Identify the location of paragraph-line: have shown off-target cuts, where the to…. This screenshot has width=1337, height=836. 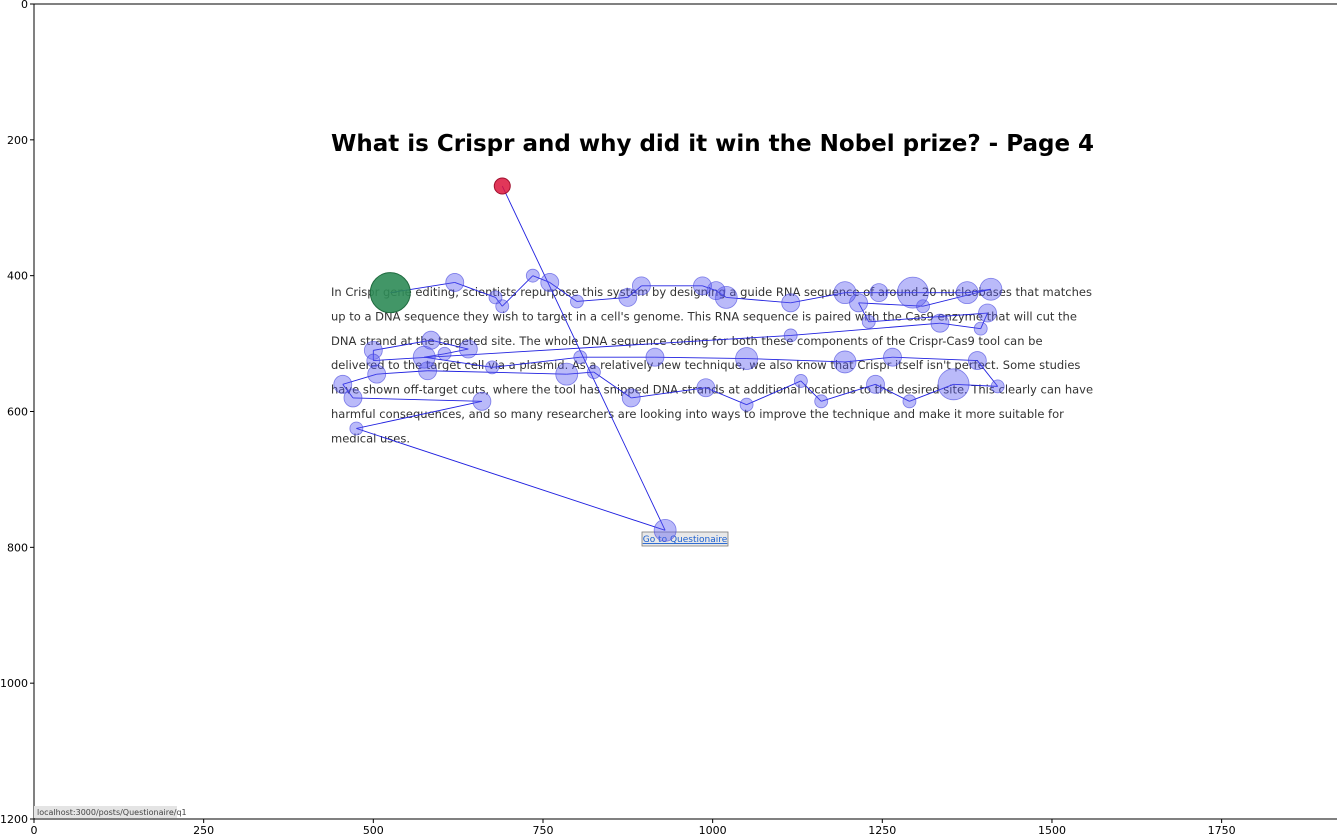
(712, 390).